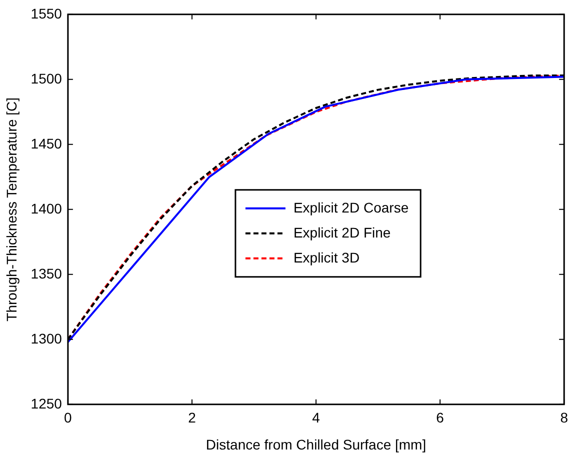 This screenshot has width=574, height=458. What do you see at coordinates (192, 418) in the screenshot?
I see `x-tick-label: 2` at bounding box center [192, 418].